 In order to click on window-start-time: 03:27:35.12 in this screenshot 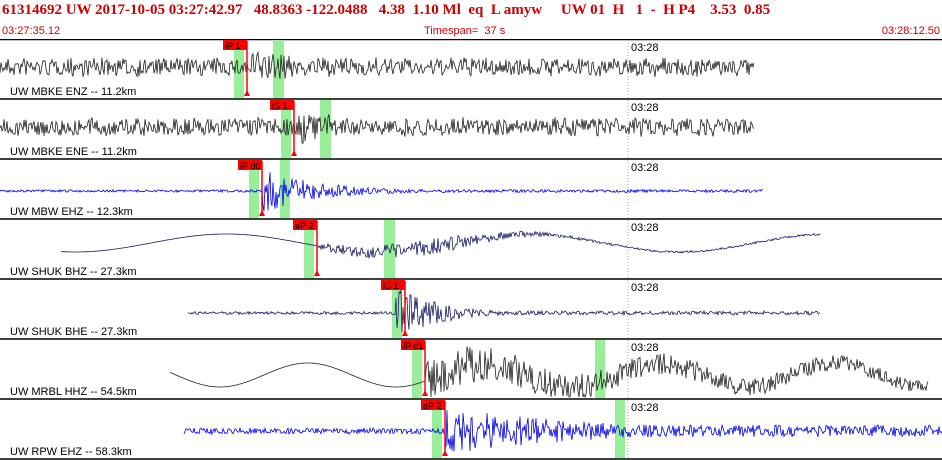, I will do `click(31, 31)`.